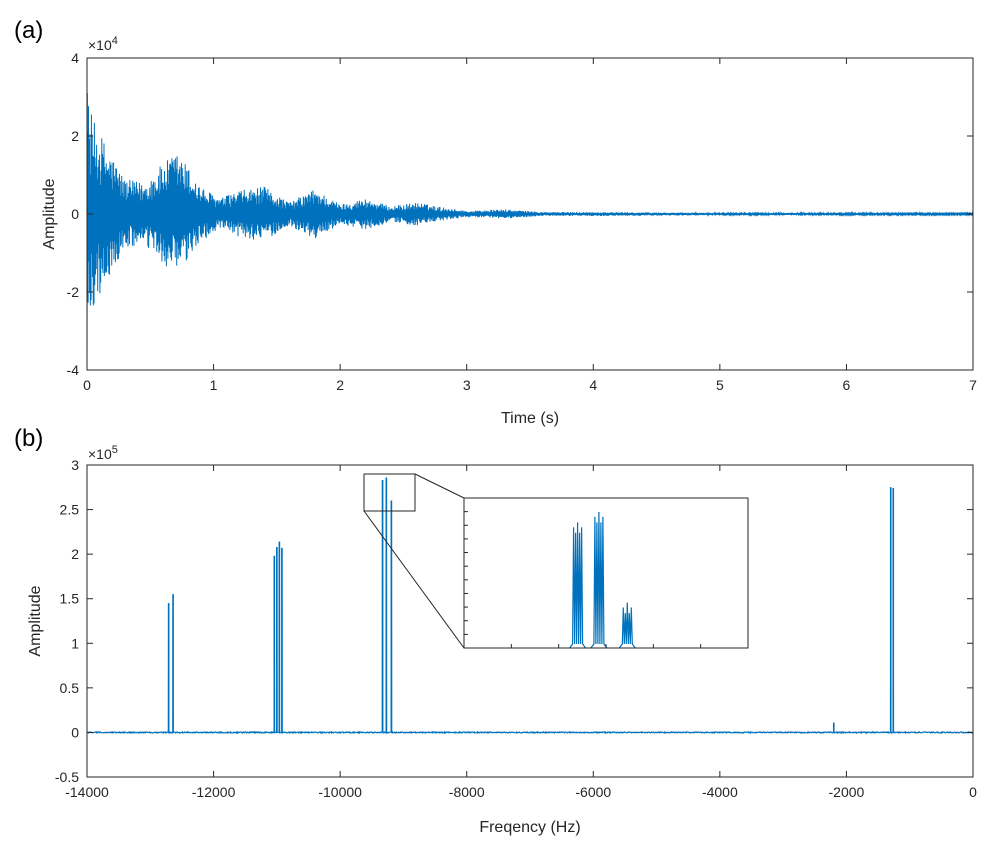 The width and height of the screenshot is (997, 848). Describe the element at coordinates (75, 465) in the screenshot. I see `chart-b-y-tick-label: 3` at that location.